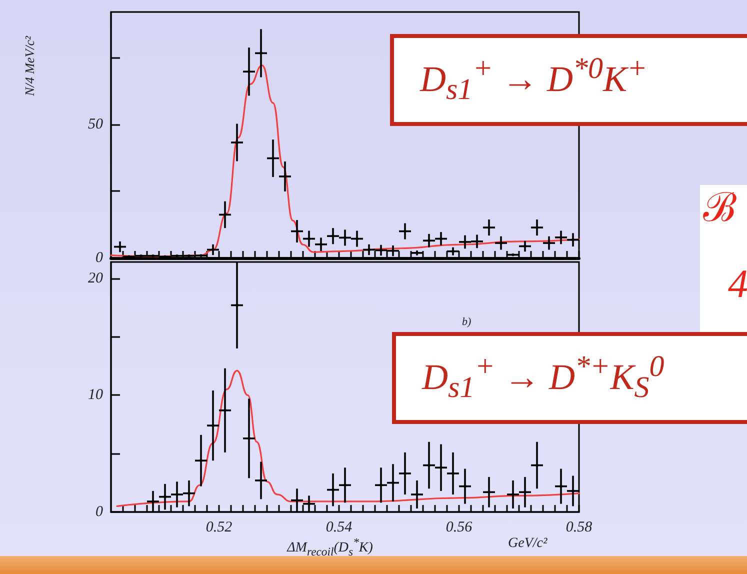  I want to click on x-tick-label: 0.56, so click(459, 528).